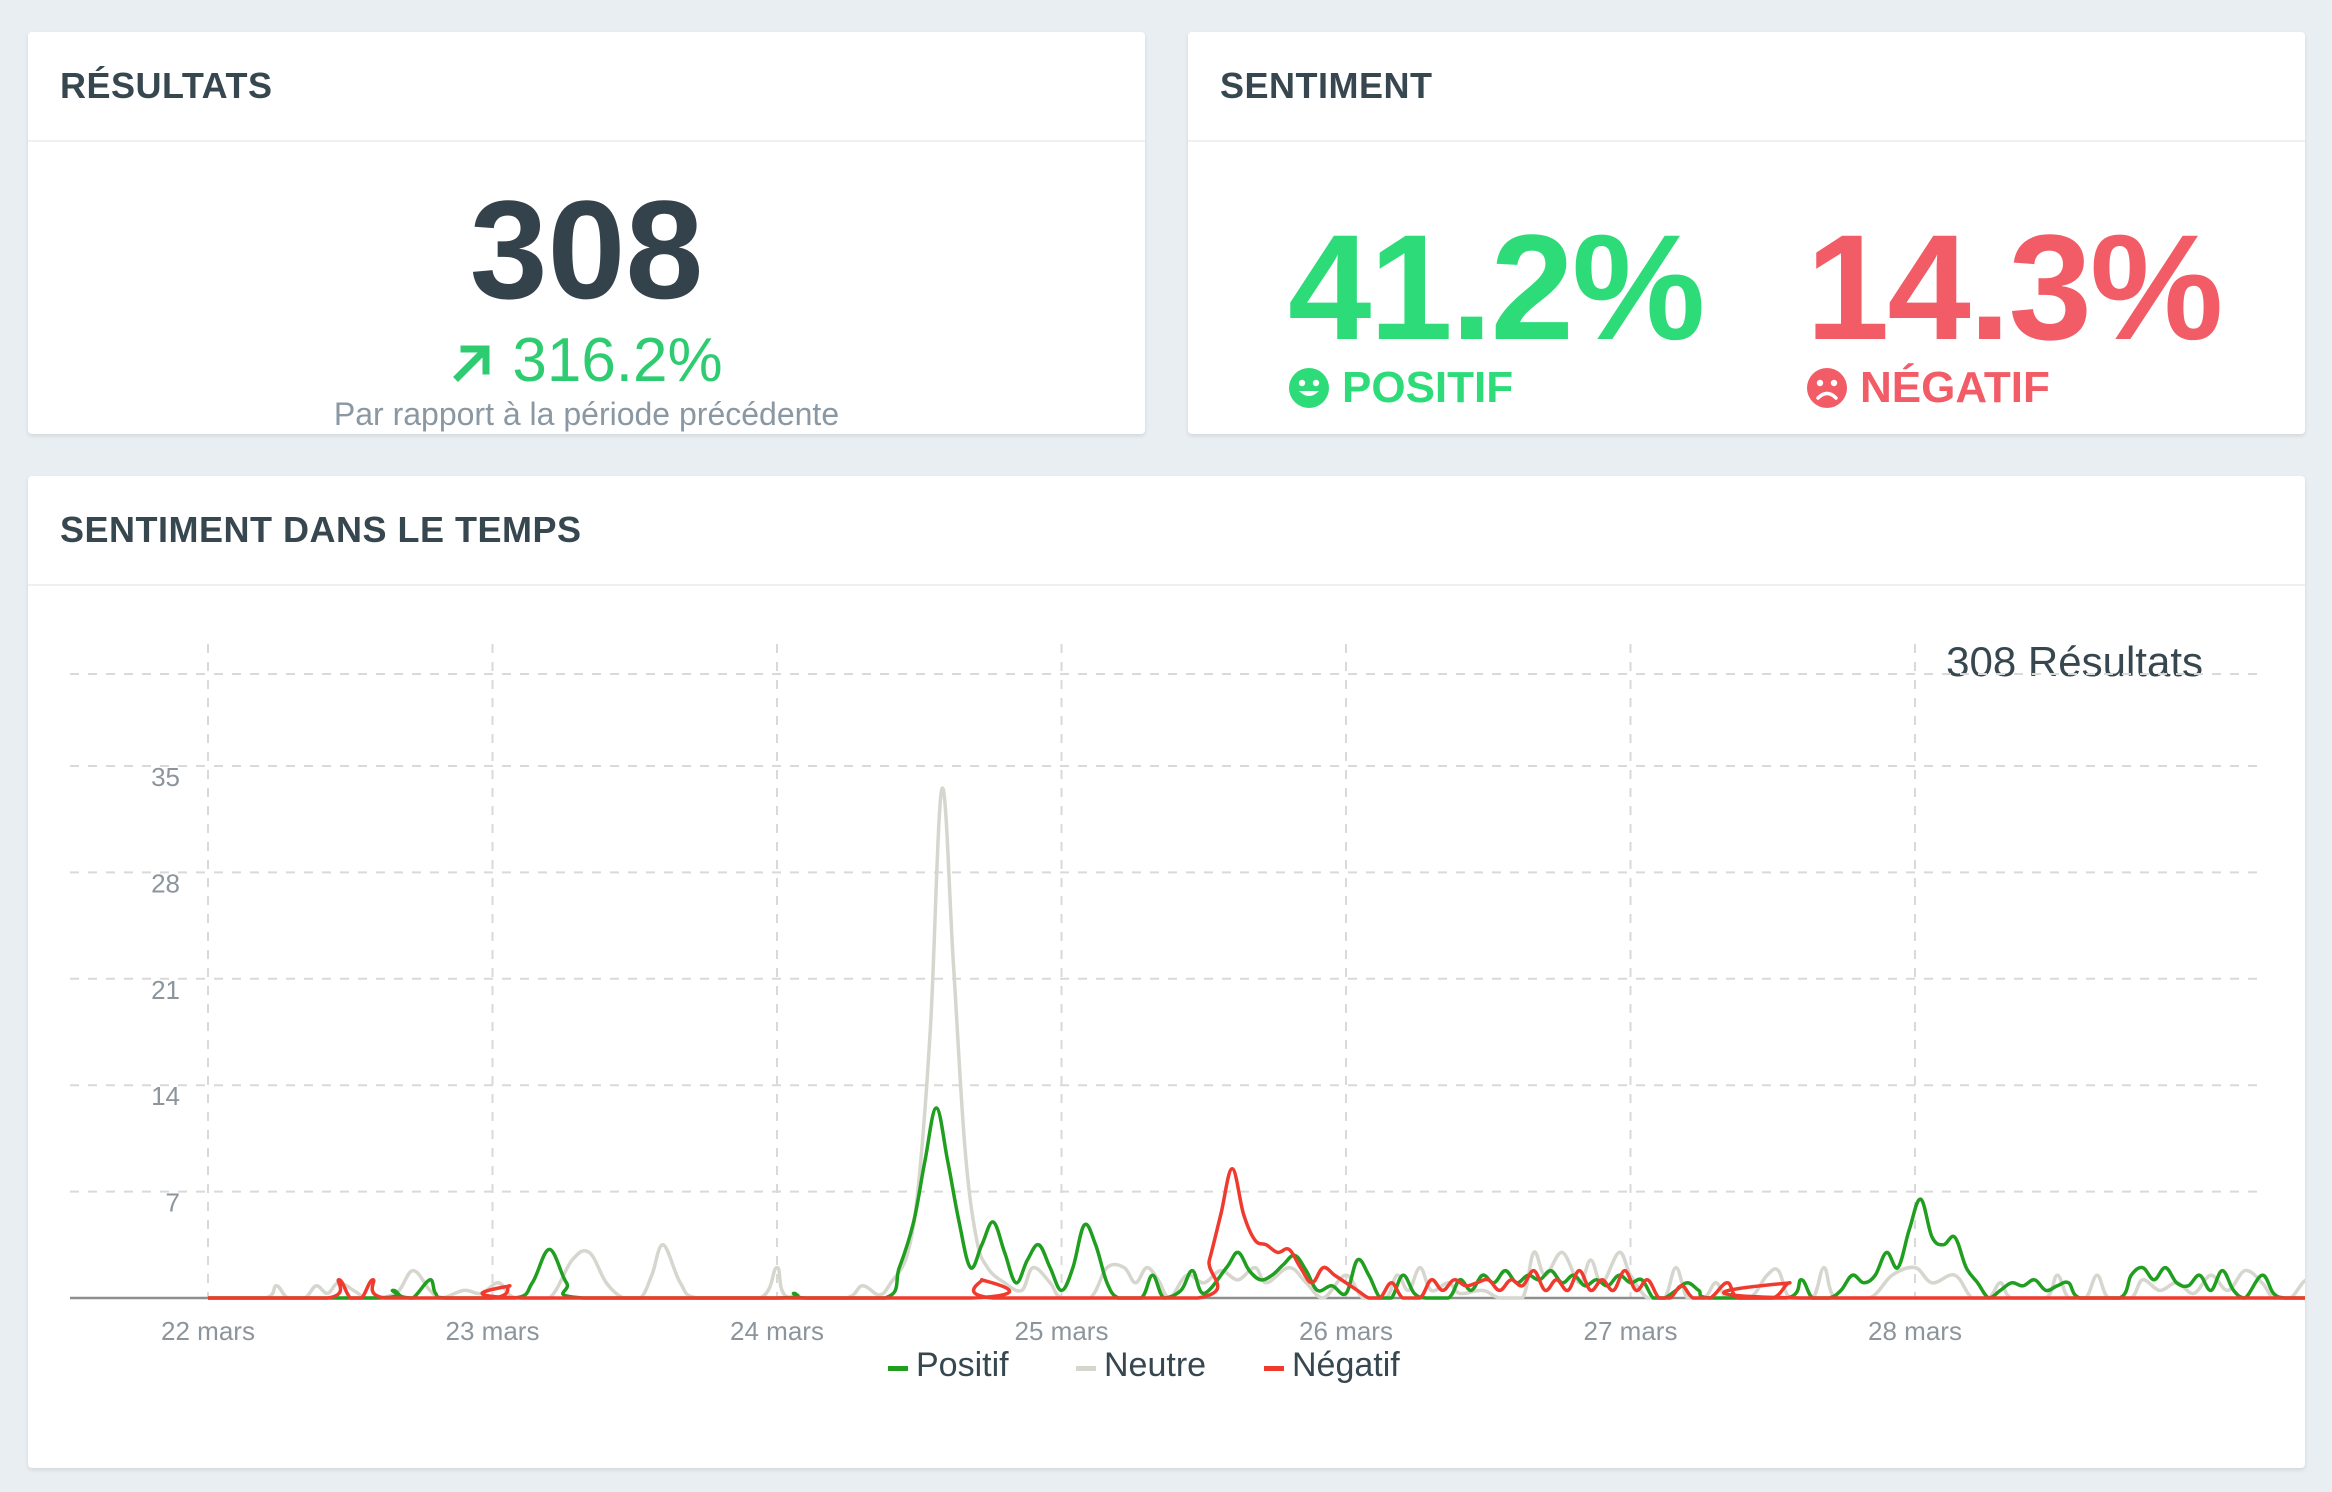  I want to click on y-tick-label: 35, so click(165, 777).